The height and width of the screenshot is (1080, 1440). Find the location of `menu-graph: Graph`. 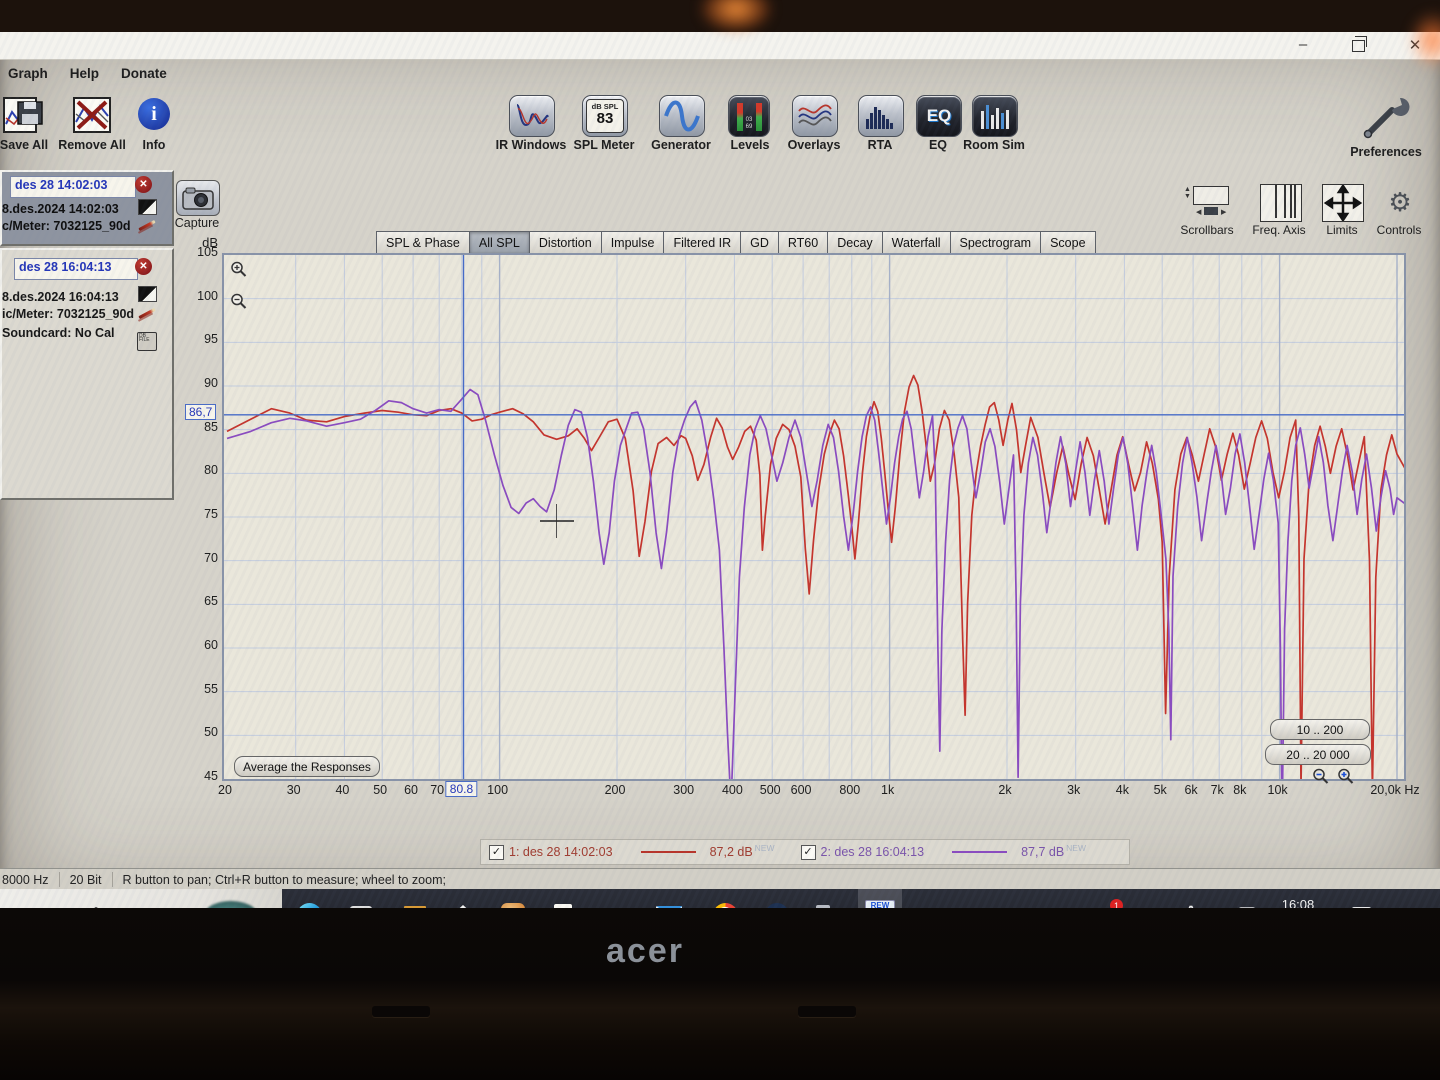

menu-graph: Graph is located at coordinates (28, 73).